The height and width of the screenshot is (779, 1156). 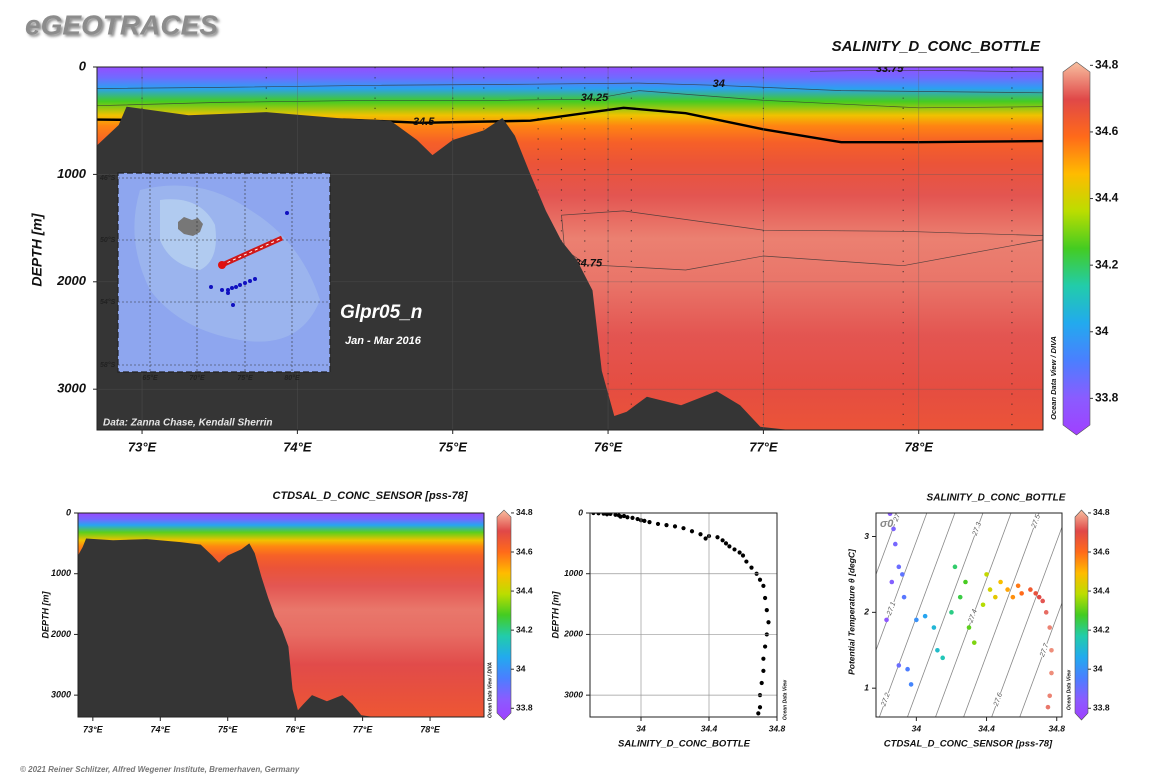 I want to click on isopycnal-label: 27.6, so click(x=998, y=700).